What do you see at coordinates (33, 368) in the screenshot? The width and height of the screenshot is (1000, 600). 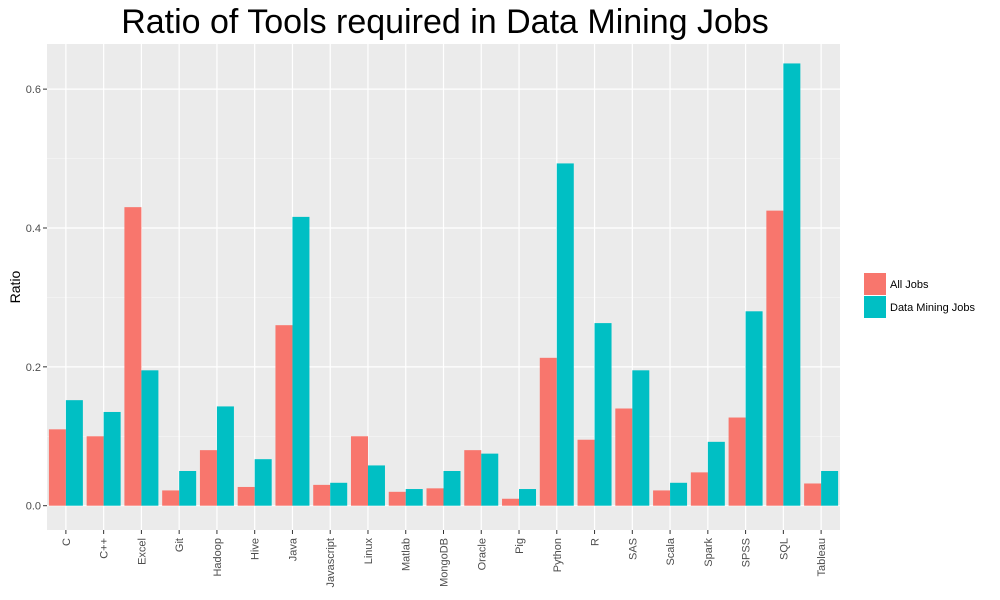 I see `y-tick-label: 0.2` at bounding box center [33, 368].